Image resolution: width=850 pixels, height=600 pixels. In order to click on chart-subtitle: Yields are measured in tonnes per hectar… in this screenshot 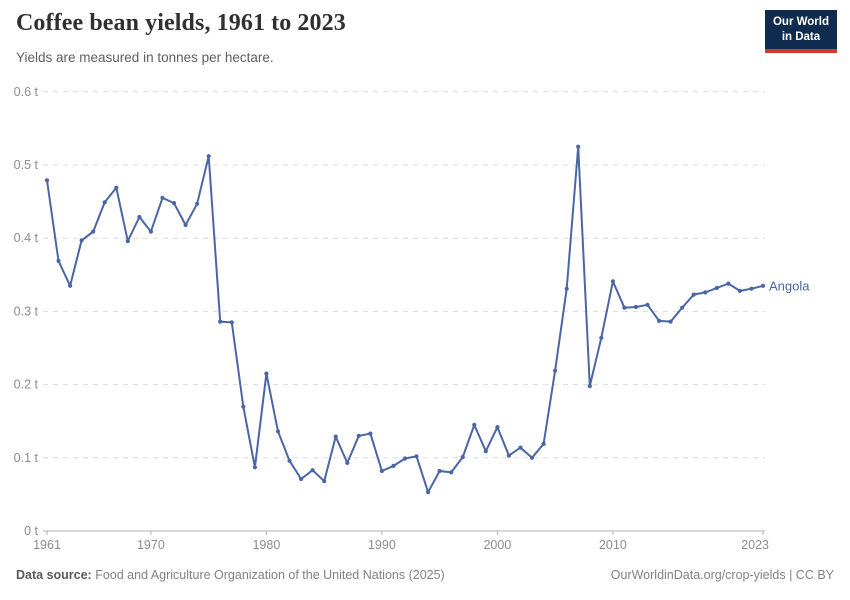, I will do `click(145, 57)`.